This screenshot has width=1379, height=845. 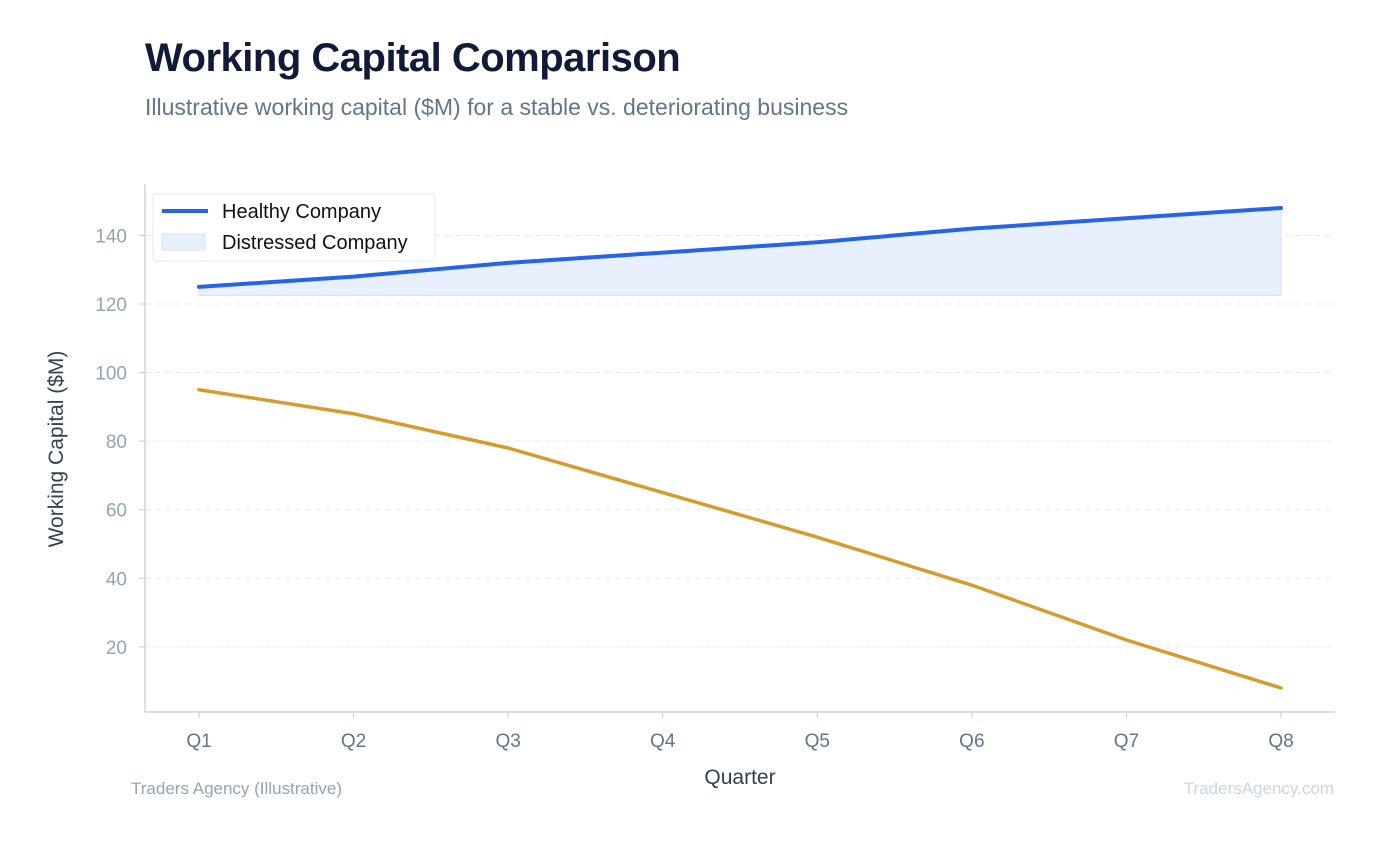 What do you see at coordinates (971, 741) in the screenshot?
I see `x-tick-label: Q6` at bounding box center [971, 741].